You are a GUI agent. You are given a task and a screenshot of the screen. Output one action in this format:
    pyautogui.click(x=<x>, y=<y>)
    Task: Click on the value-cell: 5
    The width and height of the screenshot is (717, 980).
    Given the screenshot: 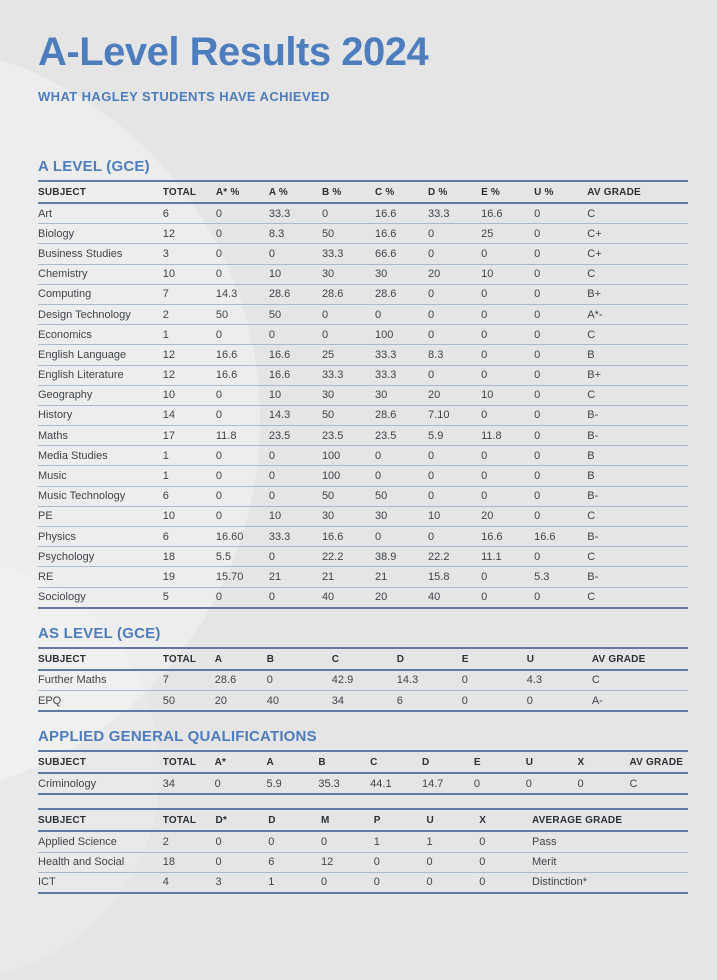 What is the action you would take?
    pyautogui.click(x=165, y=597)
    